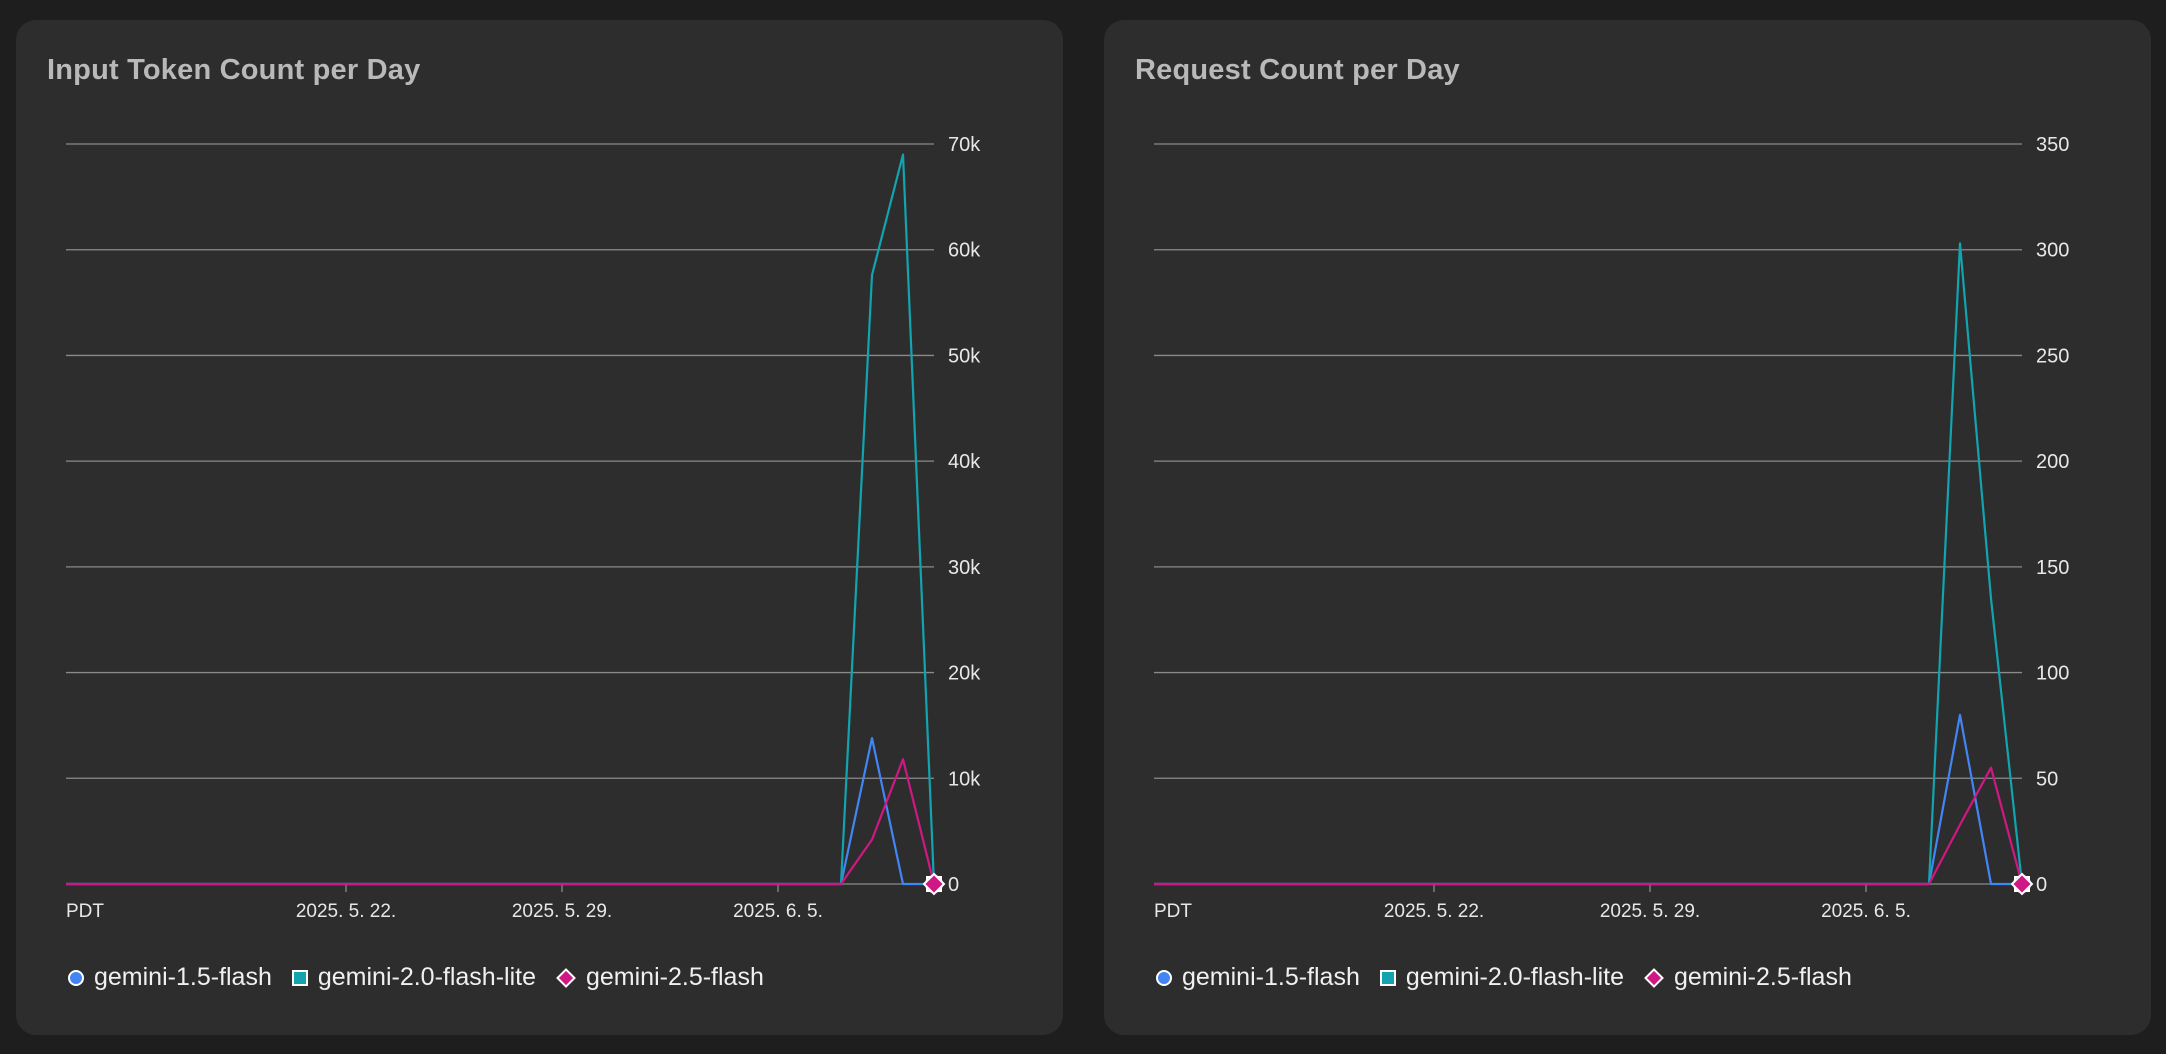 This screenshot has width=2166, height=1054. I want to click on y-tick-label: 70k, so click(964, 145).